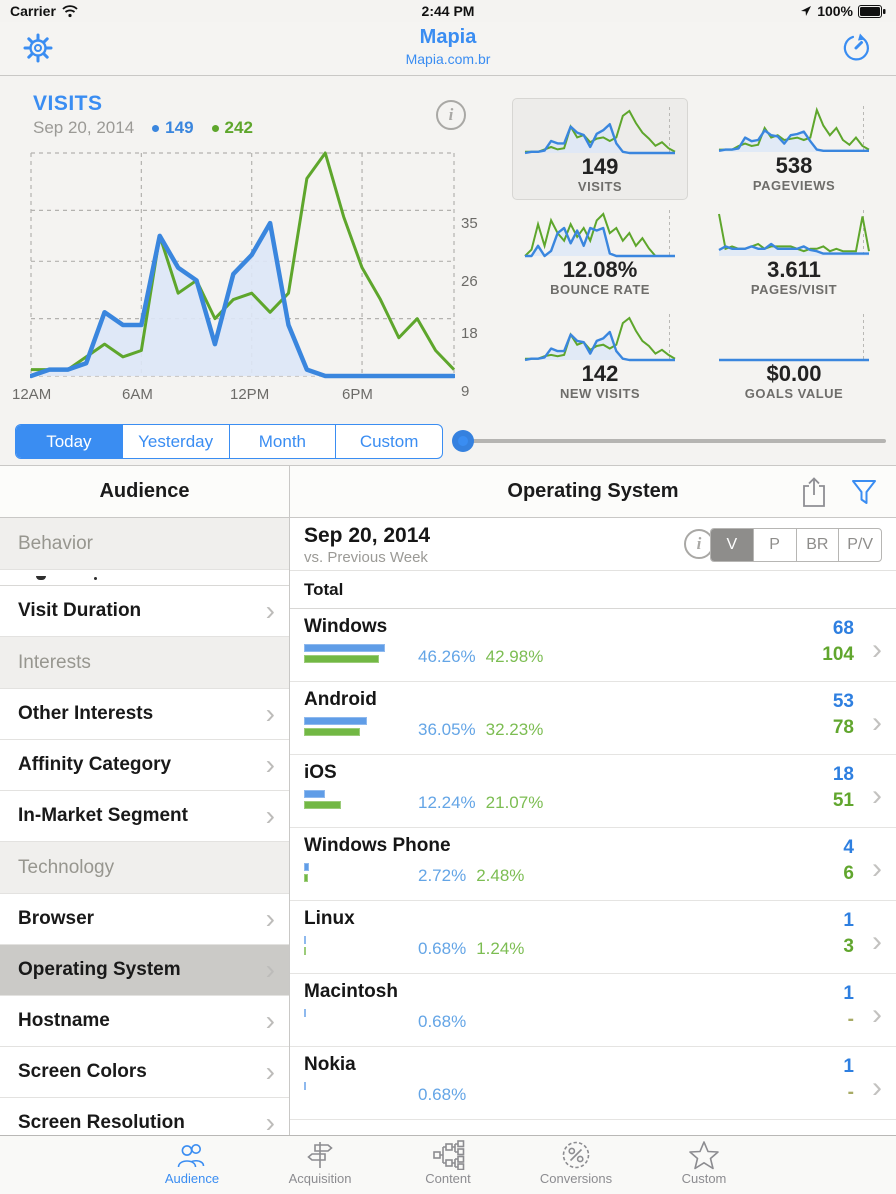 The width and height of the screenshot is (896, 1194). What do you see at coordinates (704, 1165) in the screenshot?
I see `tab-custom: Custom` at bounding box center [704, 1165].